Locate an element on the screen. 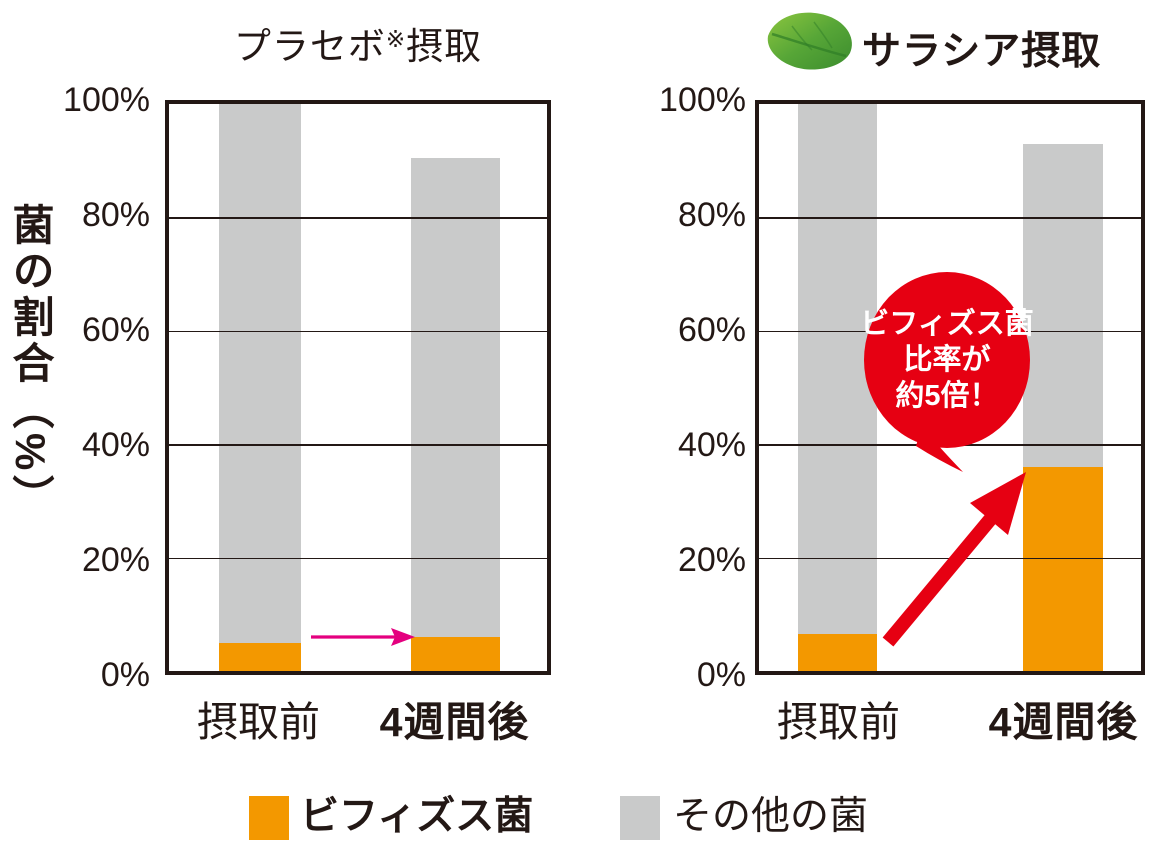 The height and width of the screenshot is (843, 1152). left-chart-title: プラセボ※摂取 is located at coordinates (358, 43).